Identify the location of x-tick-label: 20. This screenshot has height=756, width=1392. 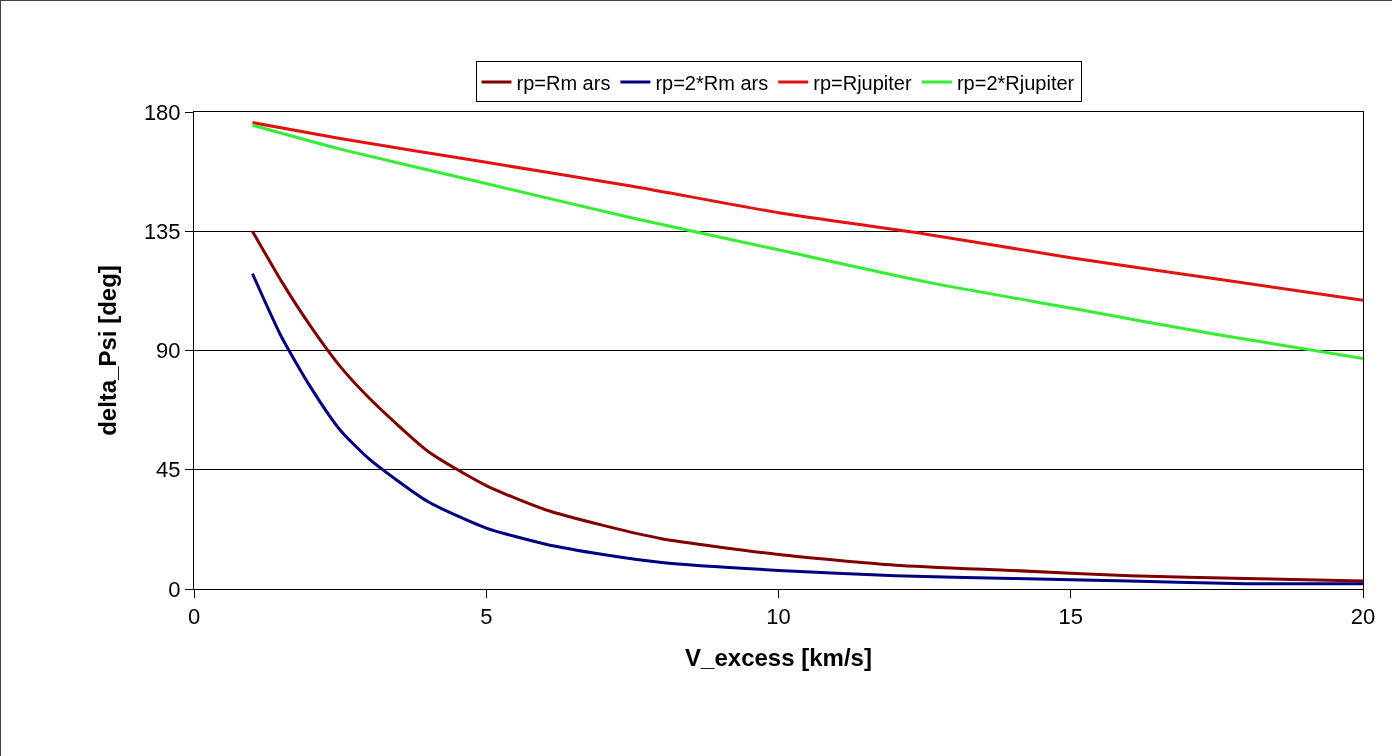
(1363, 617).